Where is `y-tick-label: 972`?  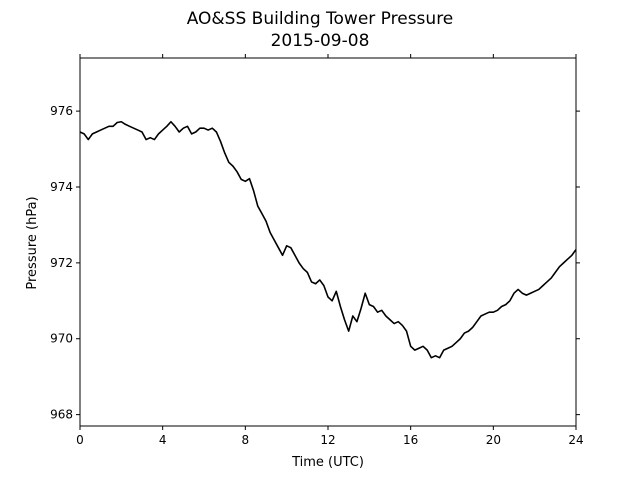
y-tick-label: 972 is located at coordinates (61, 263).